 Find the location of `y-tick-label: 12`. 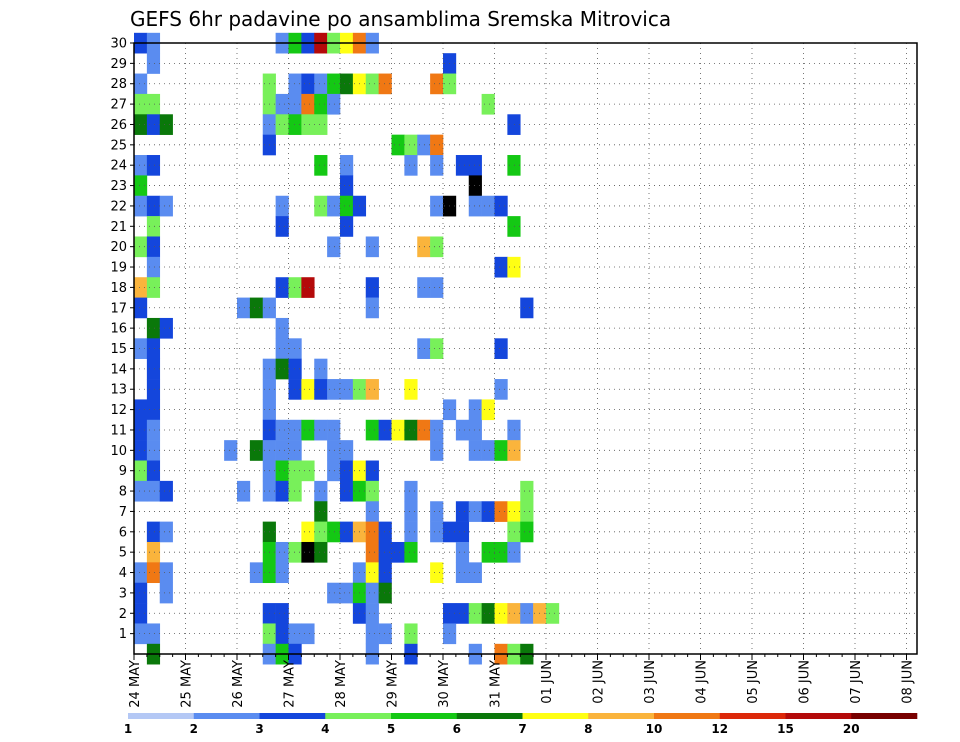

y-tick-label: 12 is located at coordinates (118, 410).